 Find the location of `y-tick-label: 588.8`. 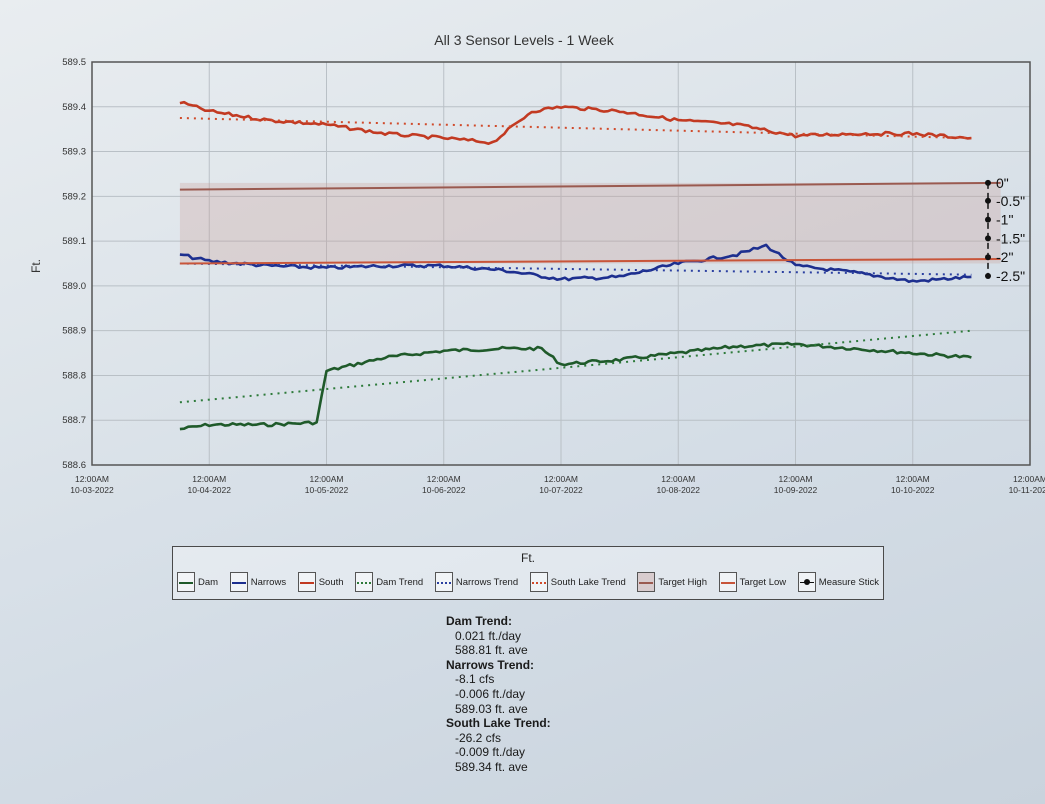

y-tick-label: 588.8 is located at coordinates (74, 375).